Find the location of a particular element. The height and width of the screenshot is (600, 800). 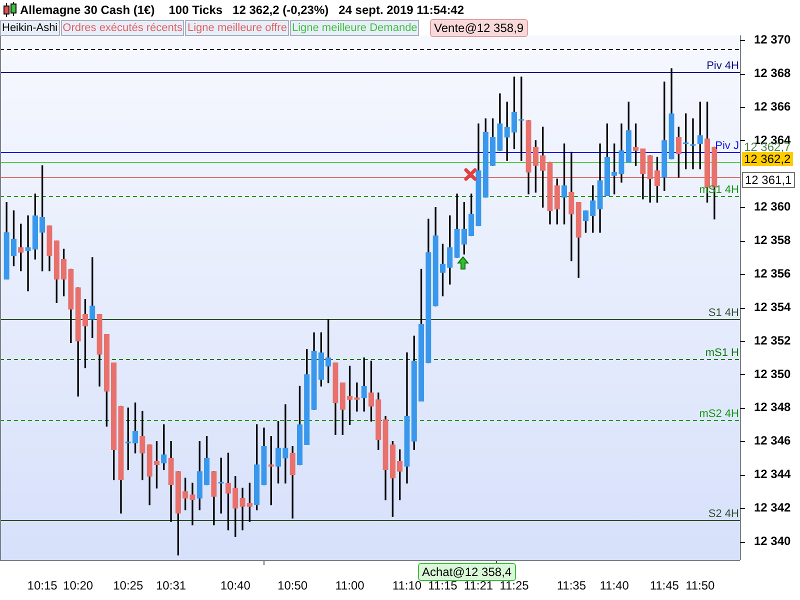

x-tick-label: 10:15 is located at coordinates (42, 585).